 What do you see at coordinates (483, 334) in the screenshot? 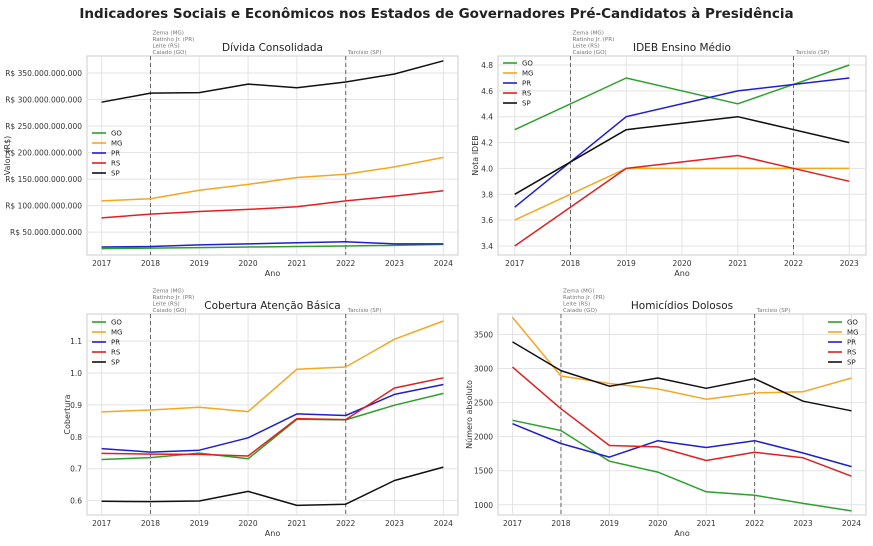
I see `y-tick-label: 3500` at bounding box center [483, 334].